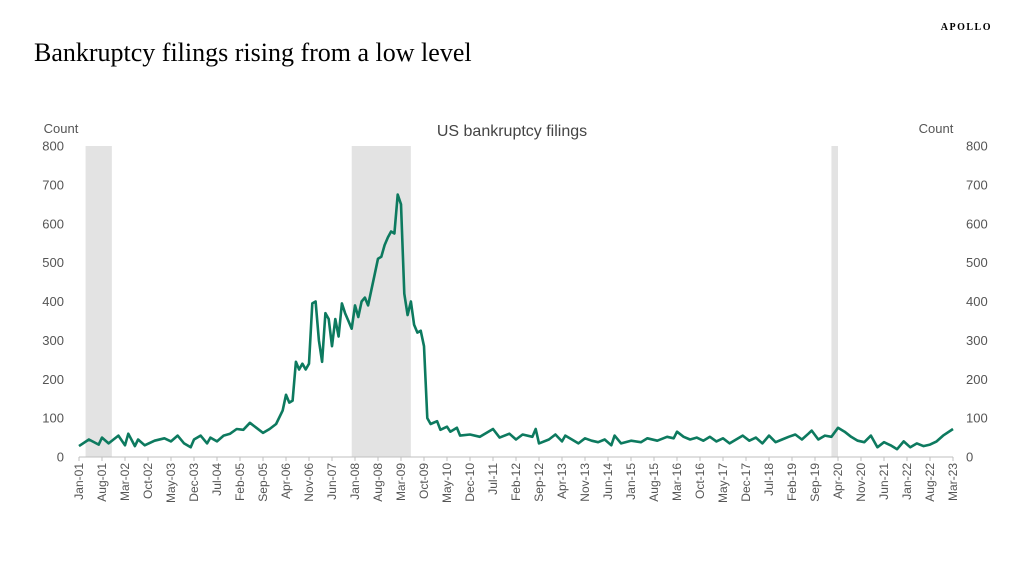 Image resolution: width=1024 pixels, height=576 pixels. Describe the element at coordinates (969, 457) in the screenshot. I see `y-tick-label-right: 0` at that location.